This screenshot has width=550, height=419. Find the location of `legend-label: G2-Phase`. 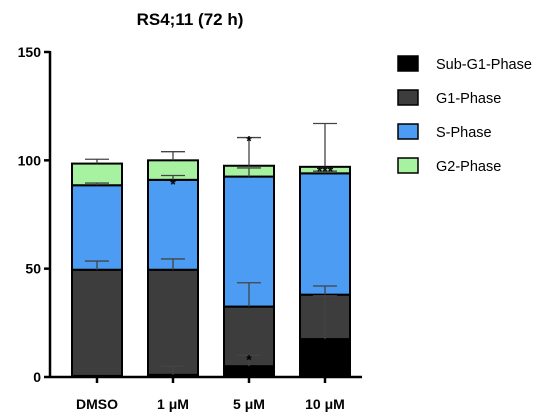

legend-label: G2-Phase is located at coordinates (468, 167).